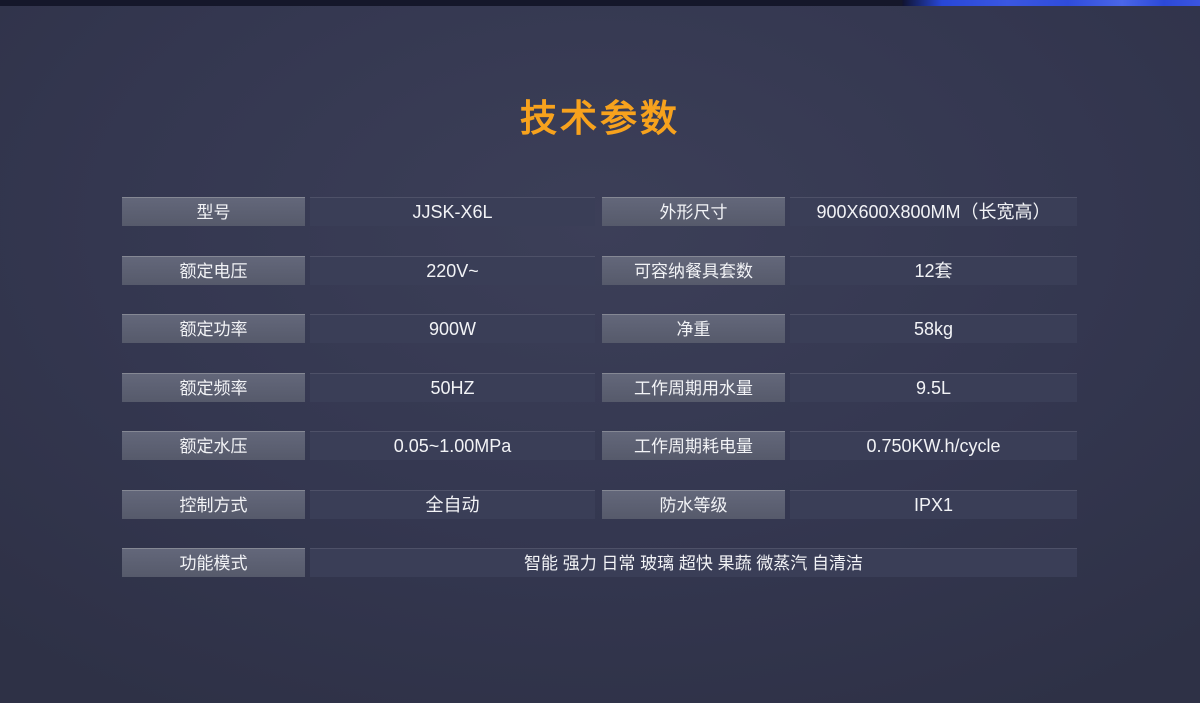 The height and width of the screenshot is (703, 1200). I want to click on spec-row: 功能模式 智能 强力 日常 玻璃 超快 果蔬 微蒸汽 自清洁, so click(599, 562).